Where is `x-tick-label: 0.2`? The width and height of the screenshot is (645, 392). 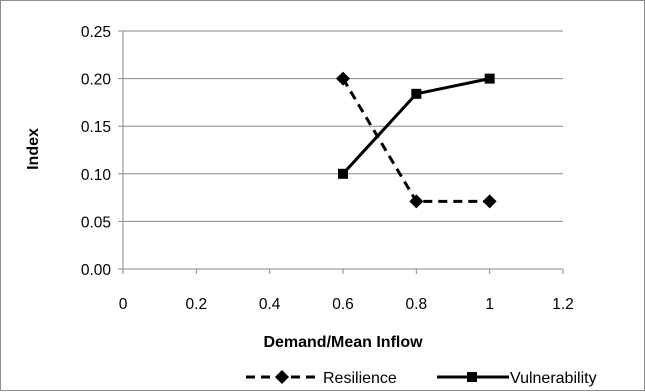 x-tick-label: 0.2 is located at coordinates (197, 304).